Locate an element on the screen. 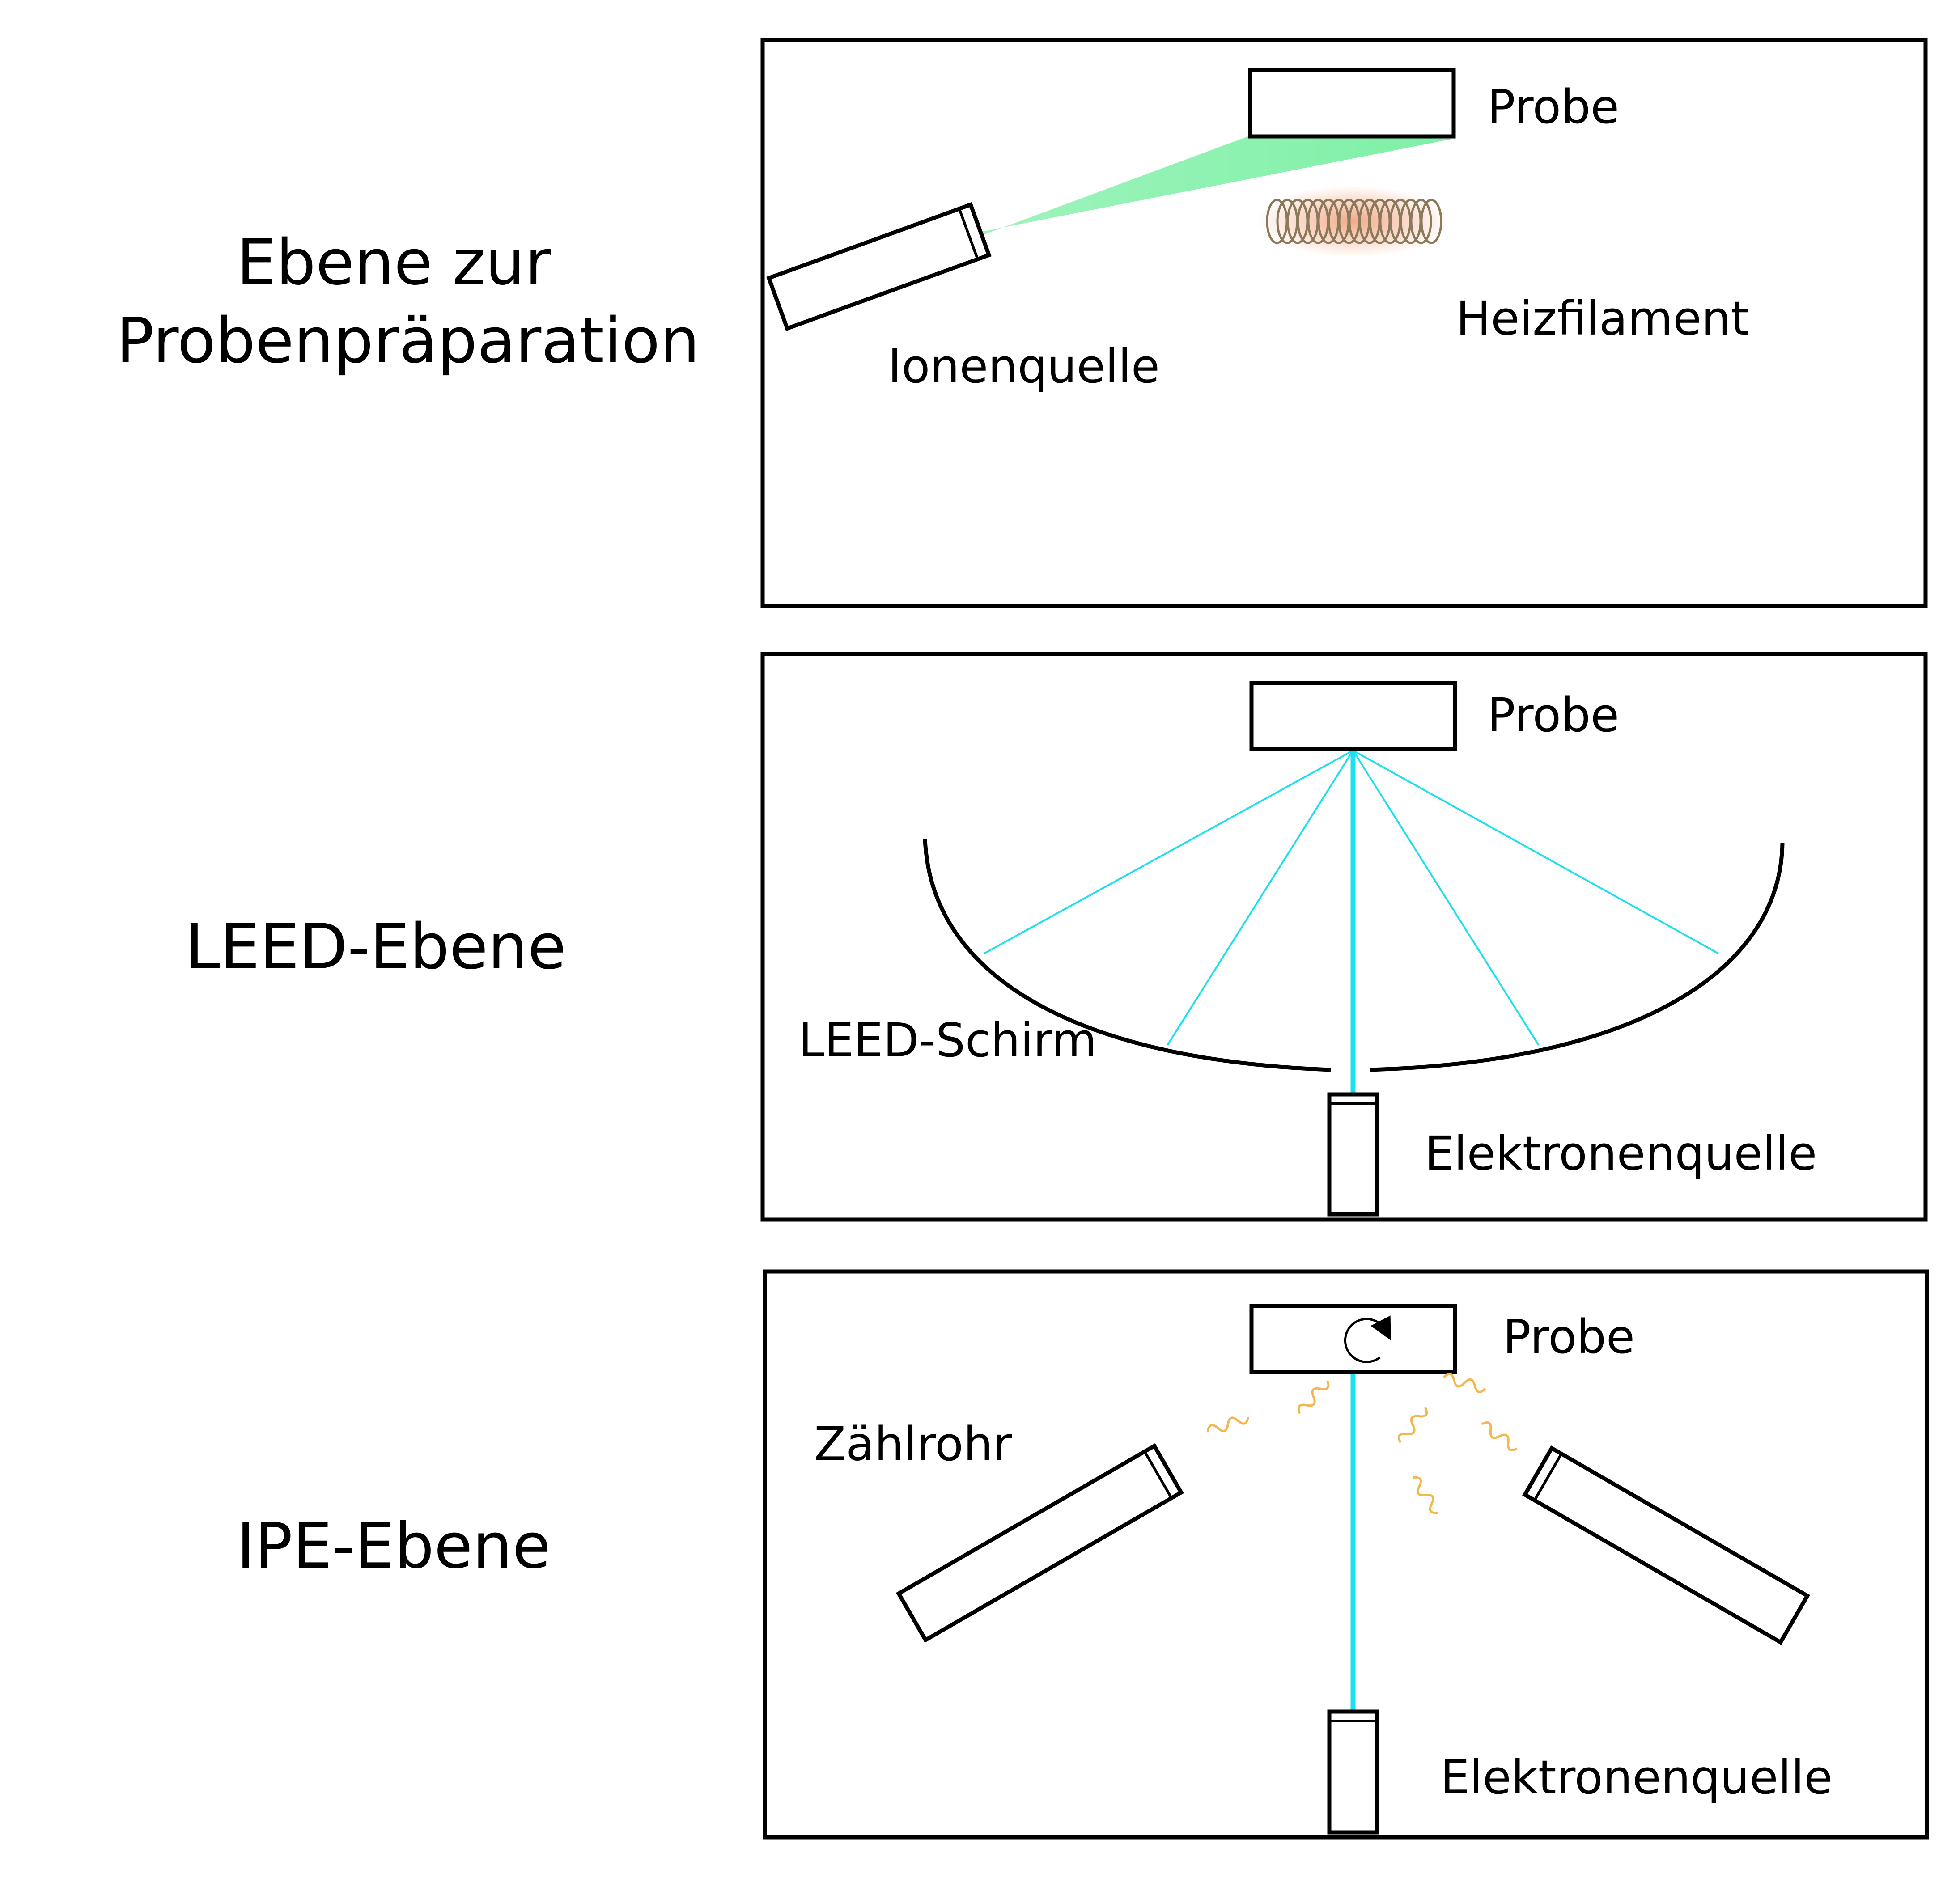 The image size is (1960, 1882). heating-filament-label: Heizfilament is located at coordinates (1602, 318).